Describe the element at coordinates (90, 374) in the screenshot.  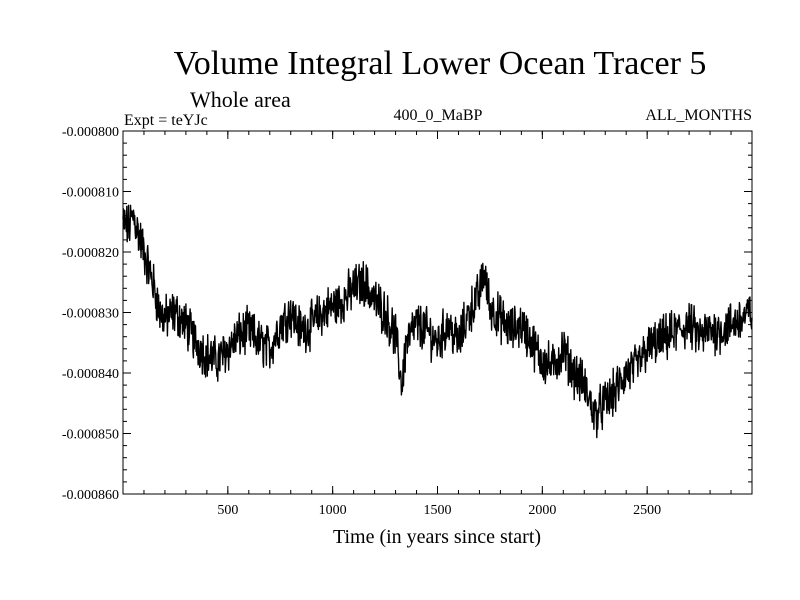
I see `y-tick-label: -0.000840` at that location.